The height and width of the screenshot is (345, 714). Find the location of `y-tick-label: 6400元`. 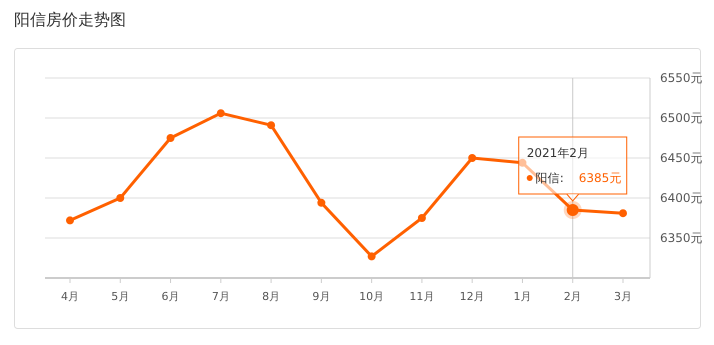

y-tick-label: 6400元 is located at coordinates (681, 198).